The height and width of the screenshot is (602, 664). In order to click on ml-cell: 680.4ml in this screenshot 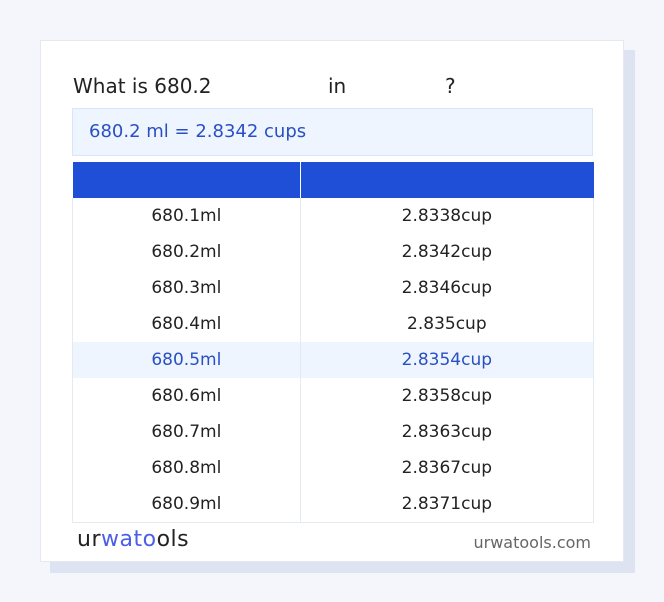, I will do `click(186, 324)`.